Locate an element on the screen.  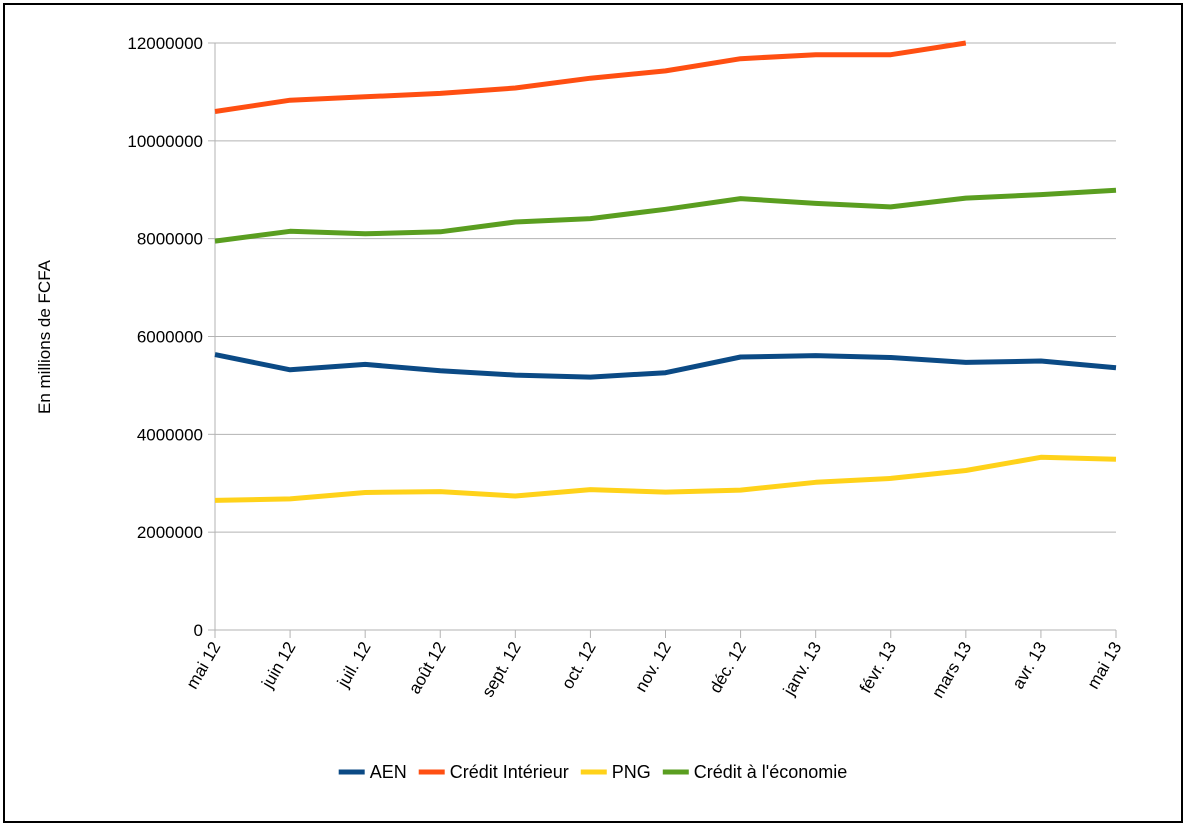
legend-item: AEN is located at coordinates (372, 772).